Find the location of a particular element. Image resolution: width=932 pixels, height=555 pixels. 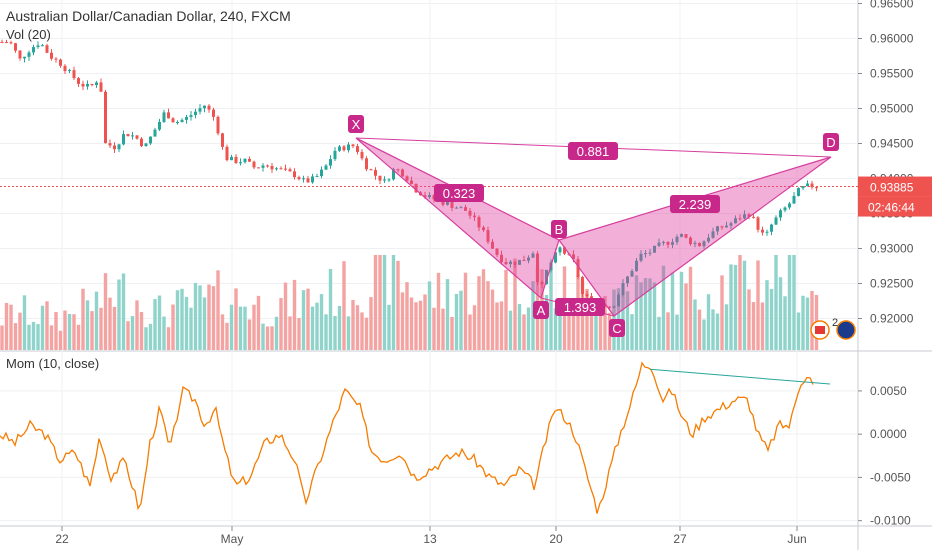

point-label-b-bg is located at coordinates (559, 229).